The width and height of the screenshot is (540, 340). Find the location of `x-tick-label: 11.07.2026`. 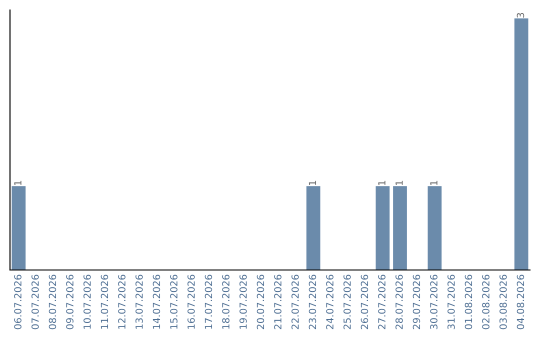

x-tick-label: 11.07.2026 is located at coordinates (104, 301).